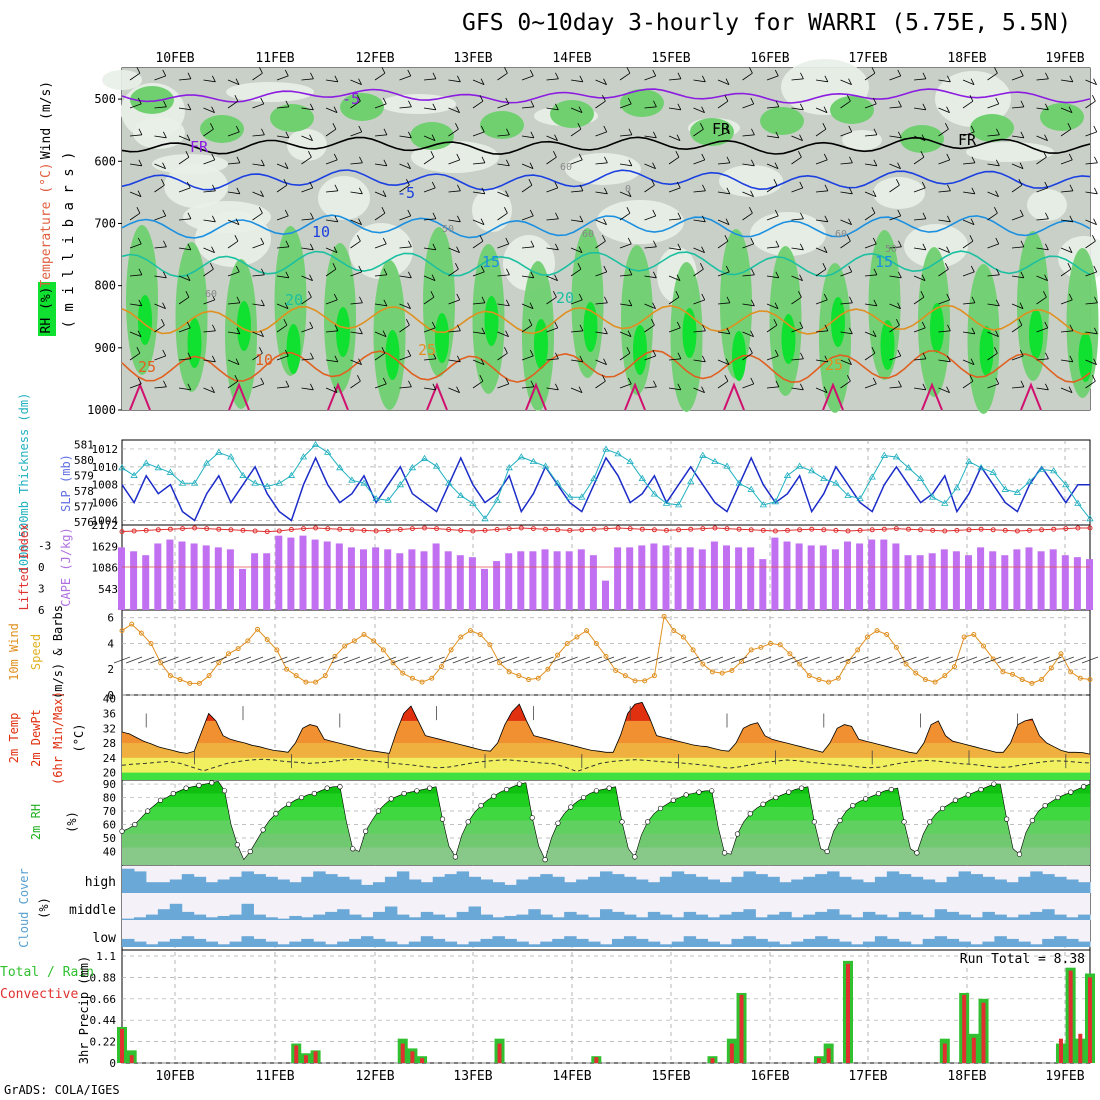  I want to click on wind10-label-c: (m/s) & Barbs, so click(58, 652).